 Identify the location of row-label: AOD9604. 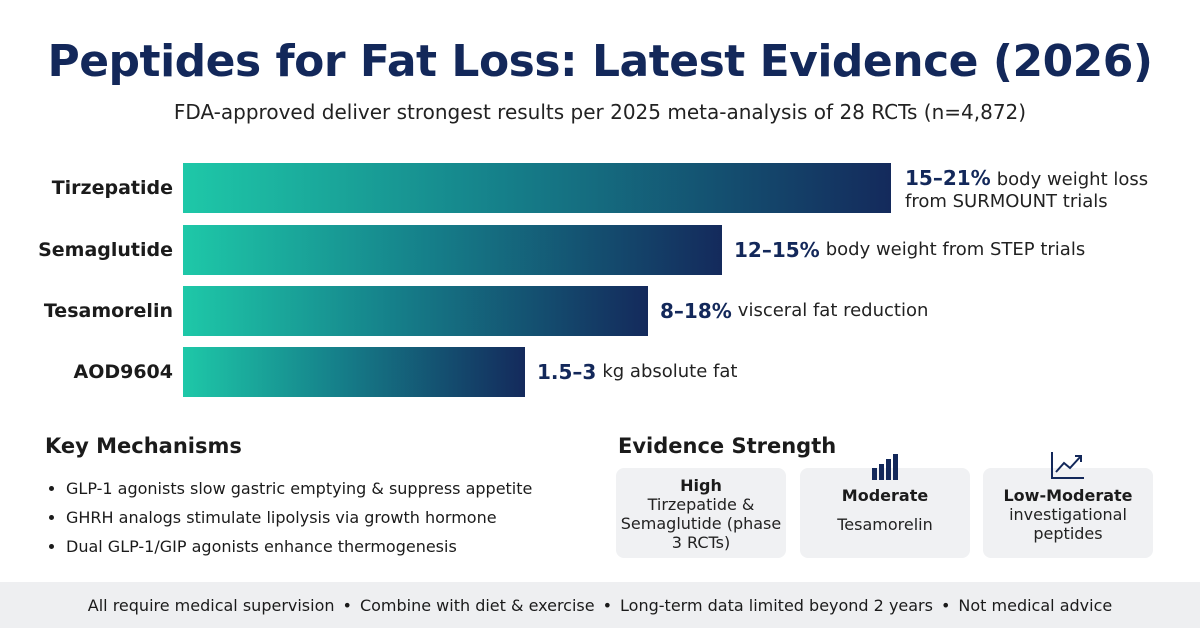
(123, 372).